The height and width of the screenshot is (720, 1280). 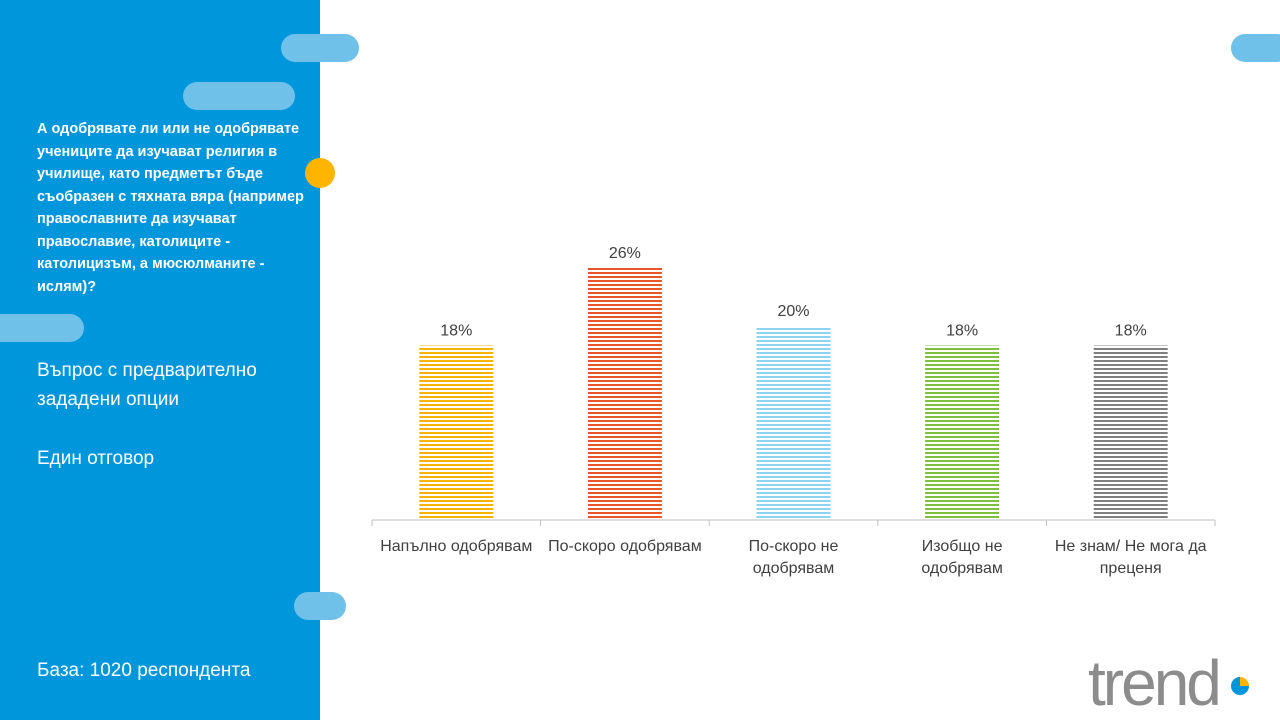 What do you see at coordinates (625, 546) in the screenshot?
I see `category-label: По-скоро одобрявам` at bounding box center [625, 546].